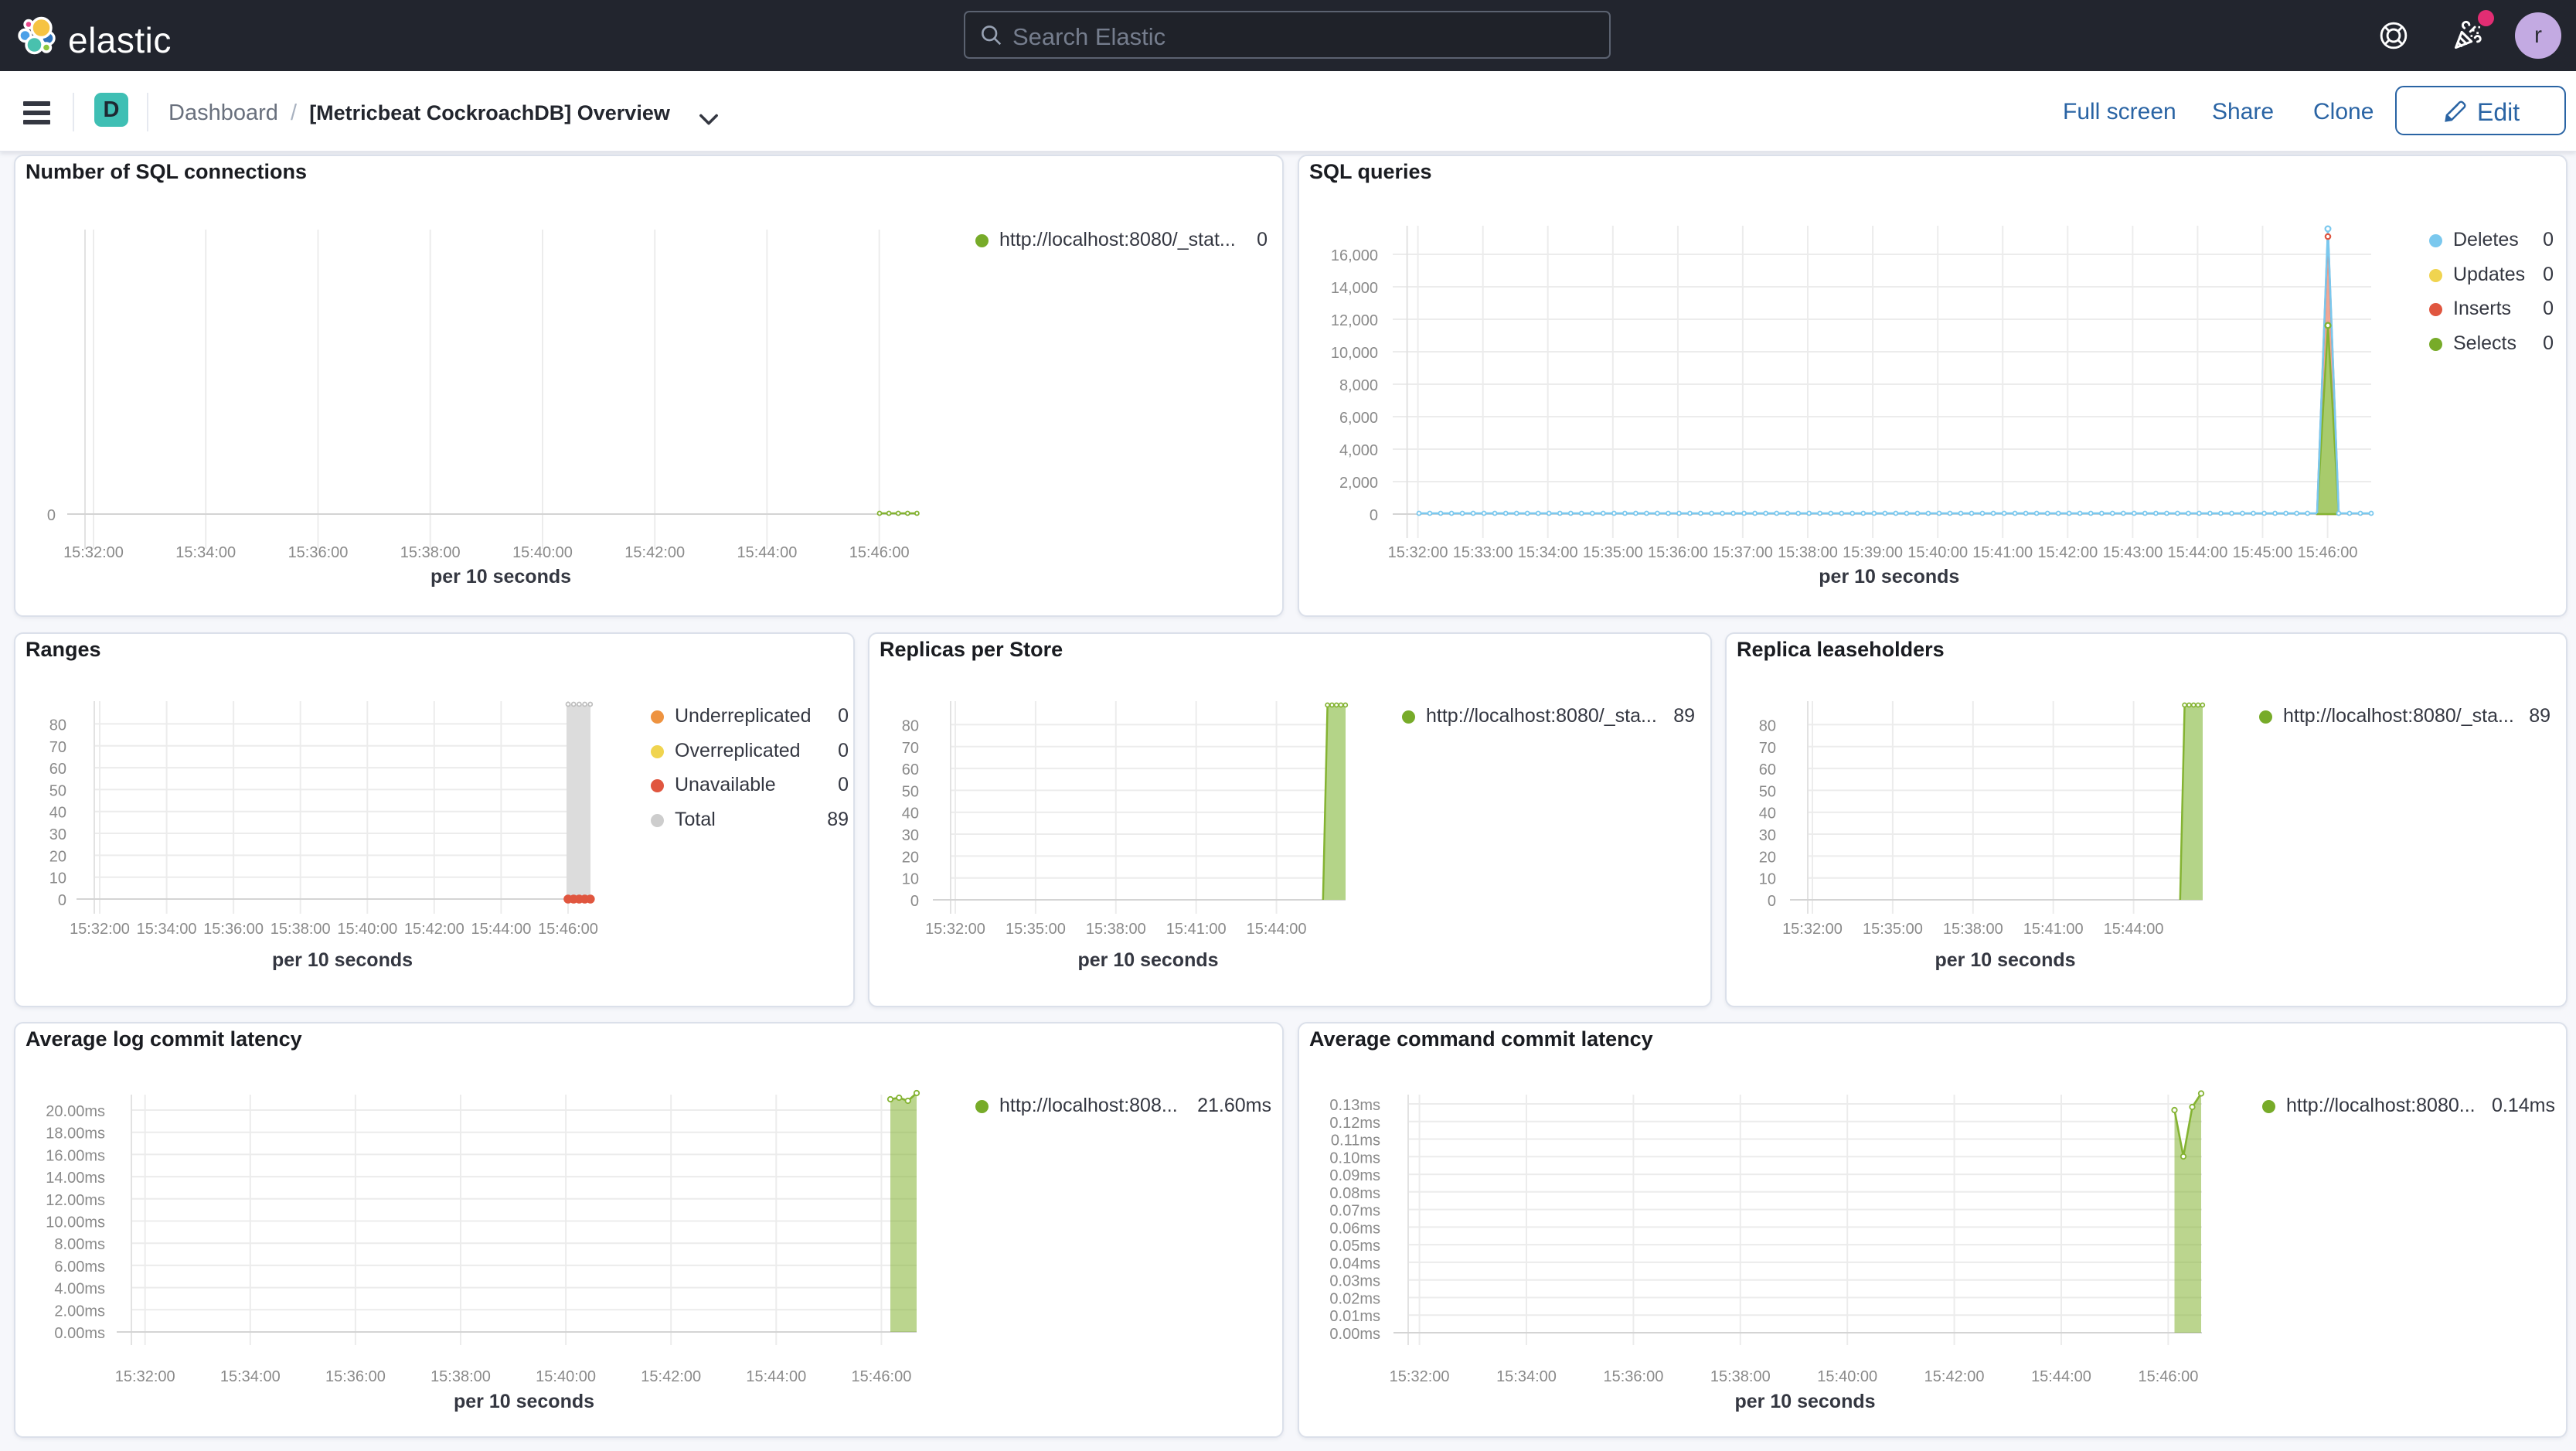  I want to click on svg-text: 0.01ms, so click(1354, 1316).